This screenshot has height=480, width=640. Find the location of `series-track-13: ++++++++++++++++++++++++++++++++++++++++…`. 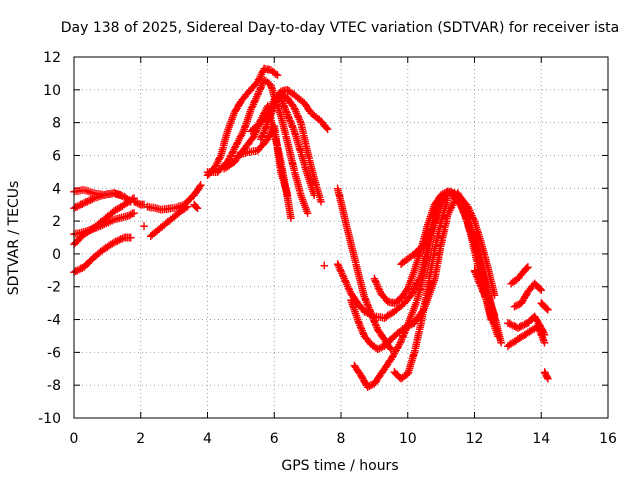

series-track-13: ++++++++++++++++++++++++++++++++++++++++… is located at coordinates (257, 162).